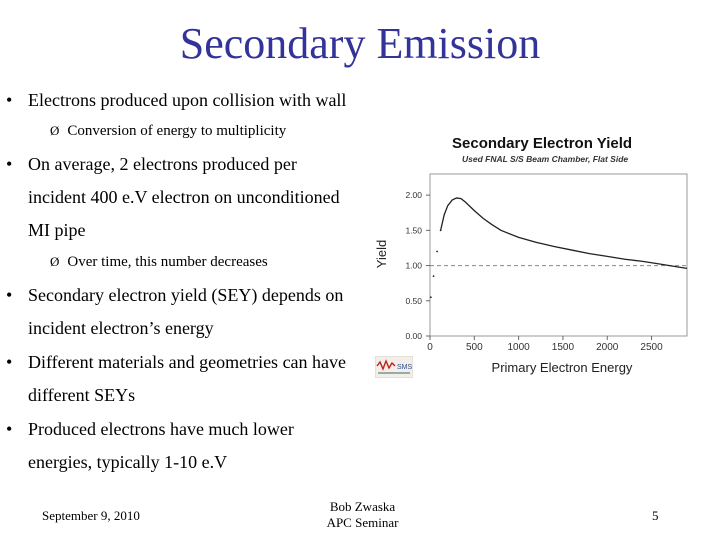 This screenshot has width=720, height=540. I want to click on slide-title: Secondary Emission, so click(360, 43).